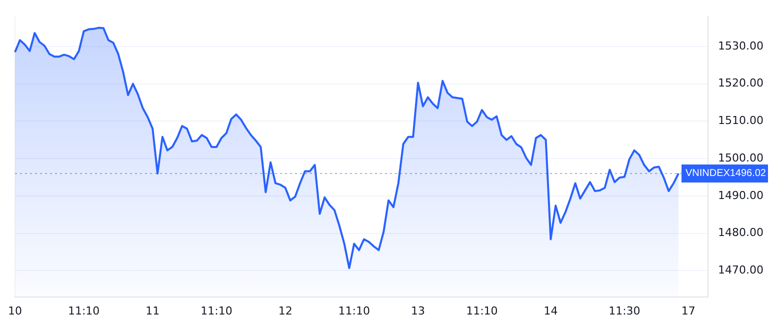 The height and width of the screenshot is (330, 770). What do you see at coordinates (15, 311) in the screenshot?
I see `x-tick-label: 10` at bounding box center [15, 311].